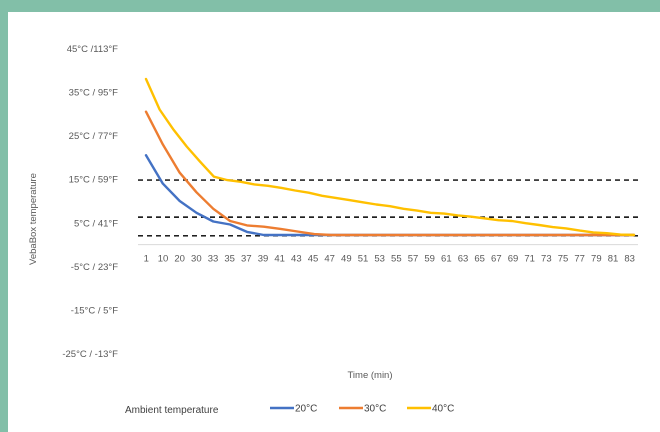 The image size is (660, 432). Describe the element at coordinates (362, 409) in the screenshot. I see `legend: 20°C 30°C 40°C` at that location.